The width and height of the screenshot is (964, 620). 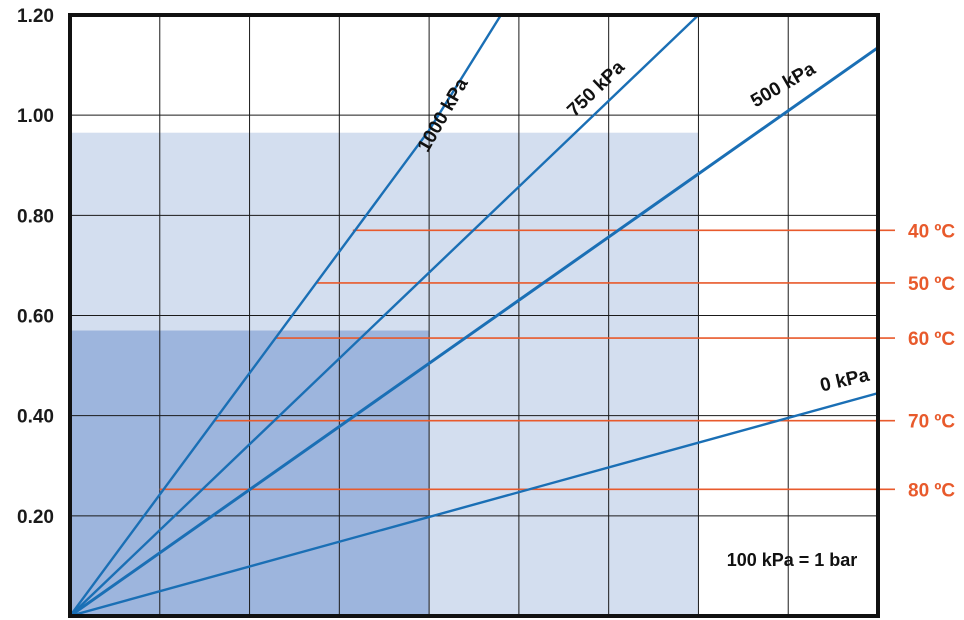 I want to click on pressure-line-label: 0 kPa, so click(x=845, y=381).